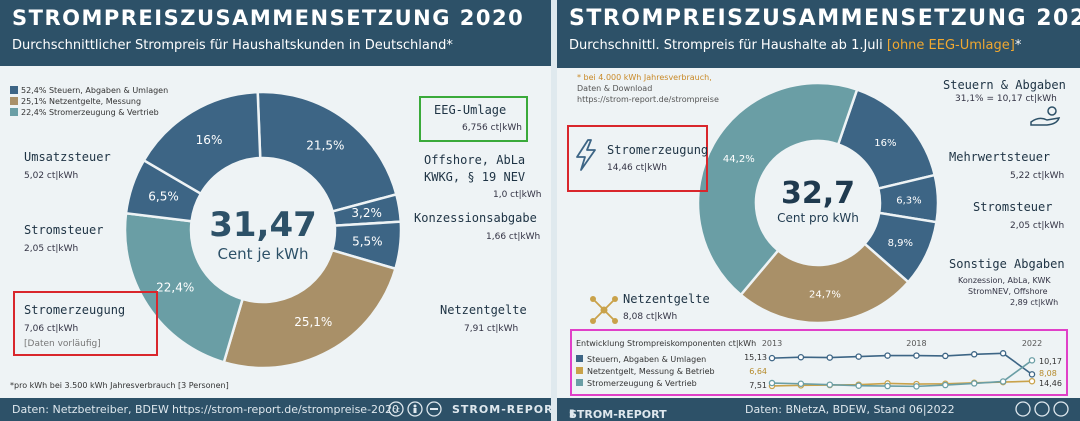  I want to click on slice-stromerzeugung, so click(184, 287).